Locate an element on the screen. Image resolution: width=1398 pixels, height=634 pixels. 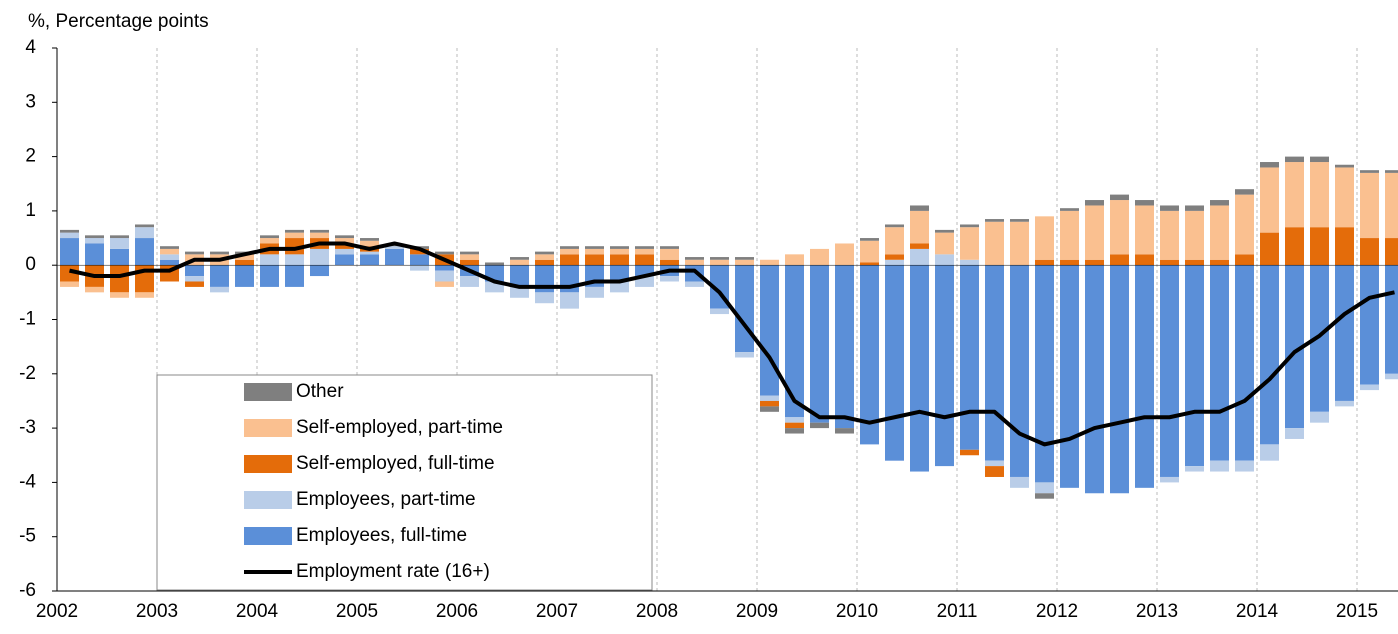
legend-box is located at coordinates (404, 482).